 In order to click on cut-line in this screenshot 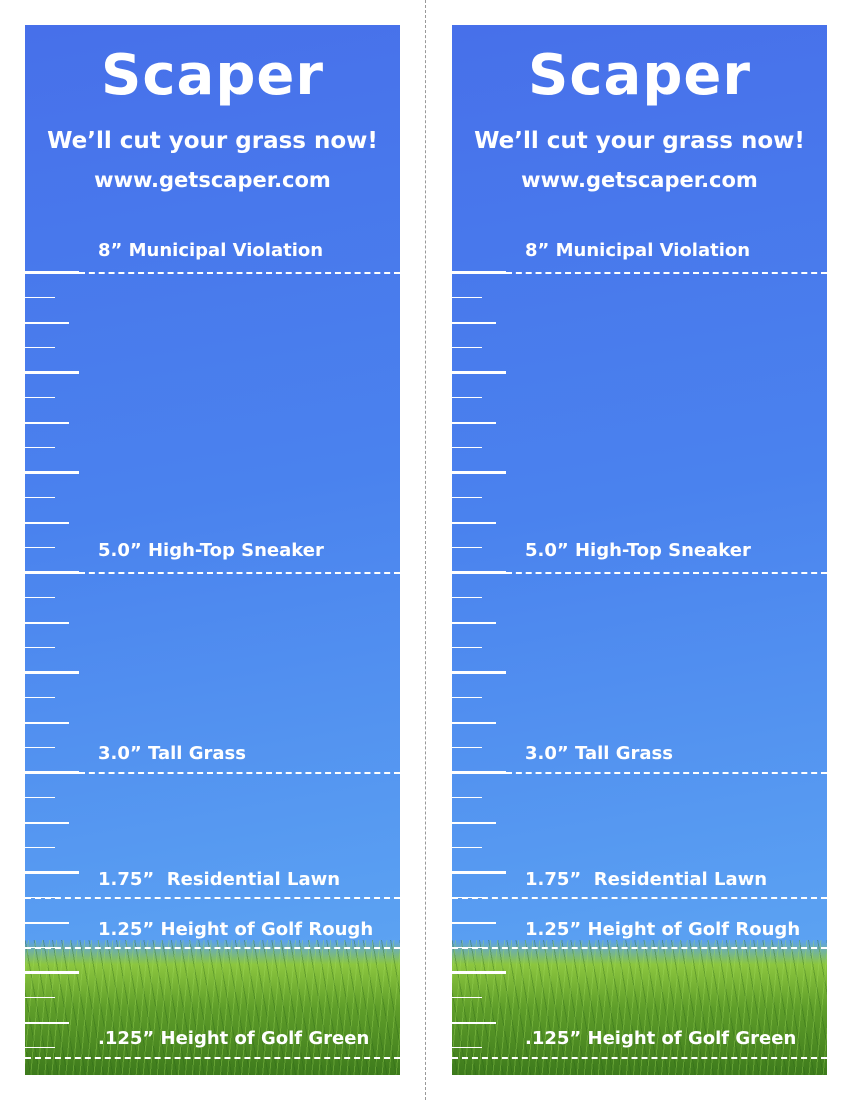, I will do `click(425, 550)`.